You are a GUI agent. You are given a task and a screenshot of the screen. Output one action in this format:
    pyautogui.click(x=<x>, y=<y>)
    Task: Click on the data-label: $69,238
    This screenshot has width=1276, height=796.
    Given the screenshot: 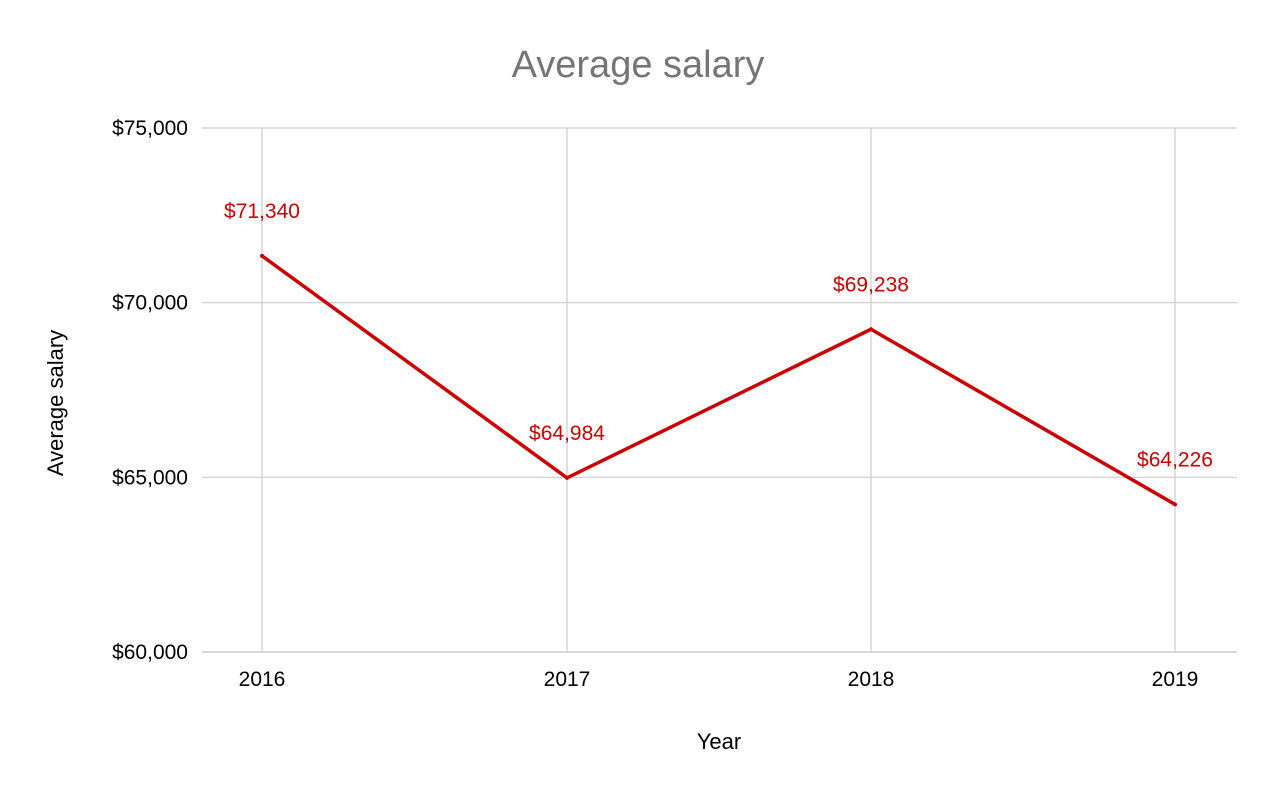 What is the action you would take?
    pyautogui.click(x=871, y=284)
    